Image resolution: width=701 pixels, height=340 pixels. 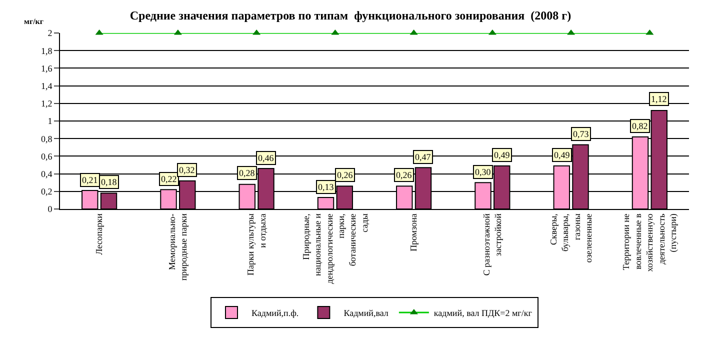 What do you see at coordinates (640, 126) in the screenshot?
I see `data-label: 0,82` at bounding box center [640, 126].